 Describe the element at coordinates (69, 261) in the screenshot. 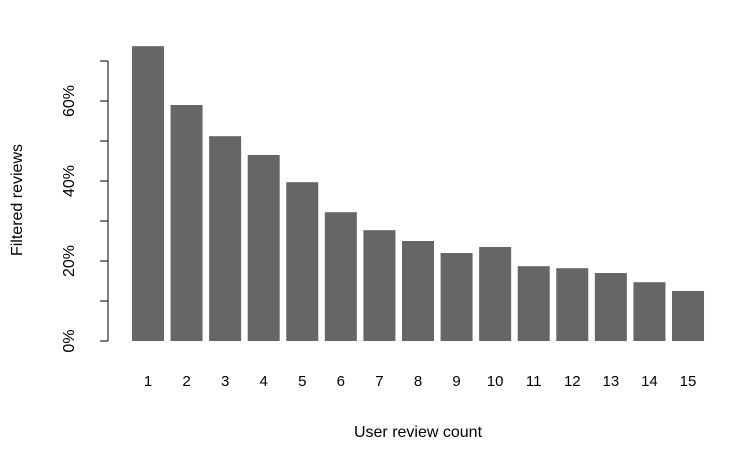

I see `y-tick-label: 20%` at that location.